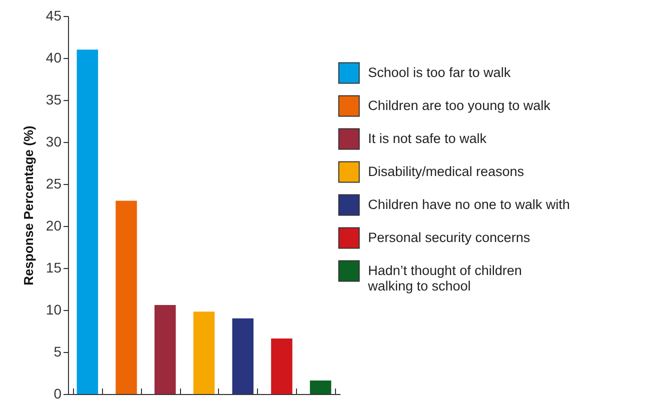 The width and height of the screenshot is (646, 403). I want to click on y-axis-title: Response Percentage (%), so click(28, 206).